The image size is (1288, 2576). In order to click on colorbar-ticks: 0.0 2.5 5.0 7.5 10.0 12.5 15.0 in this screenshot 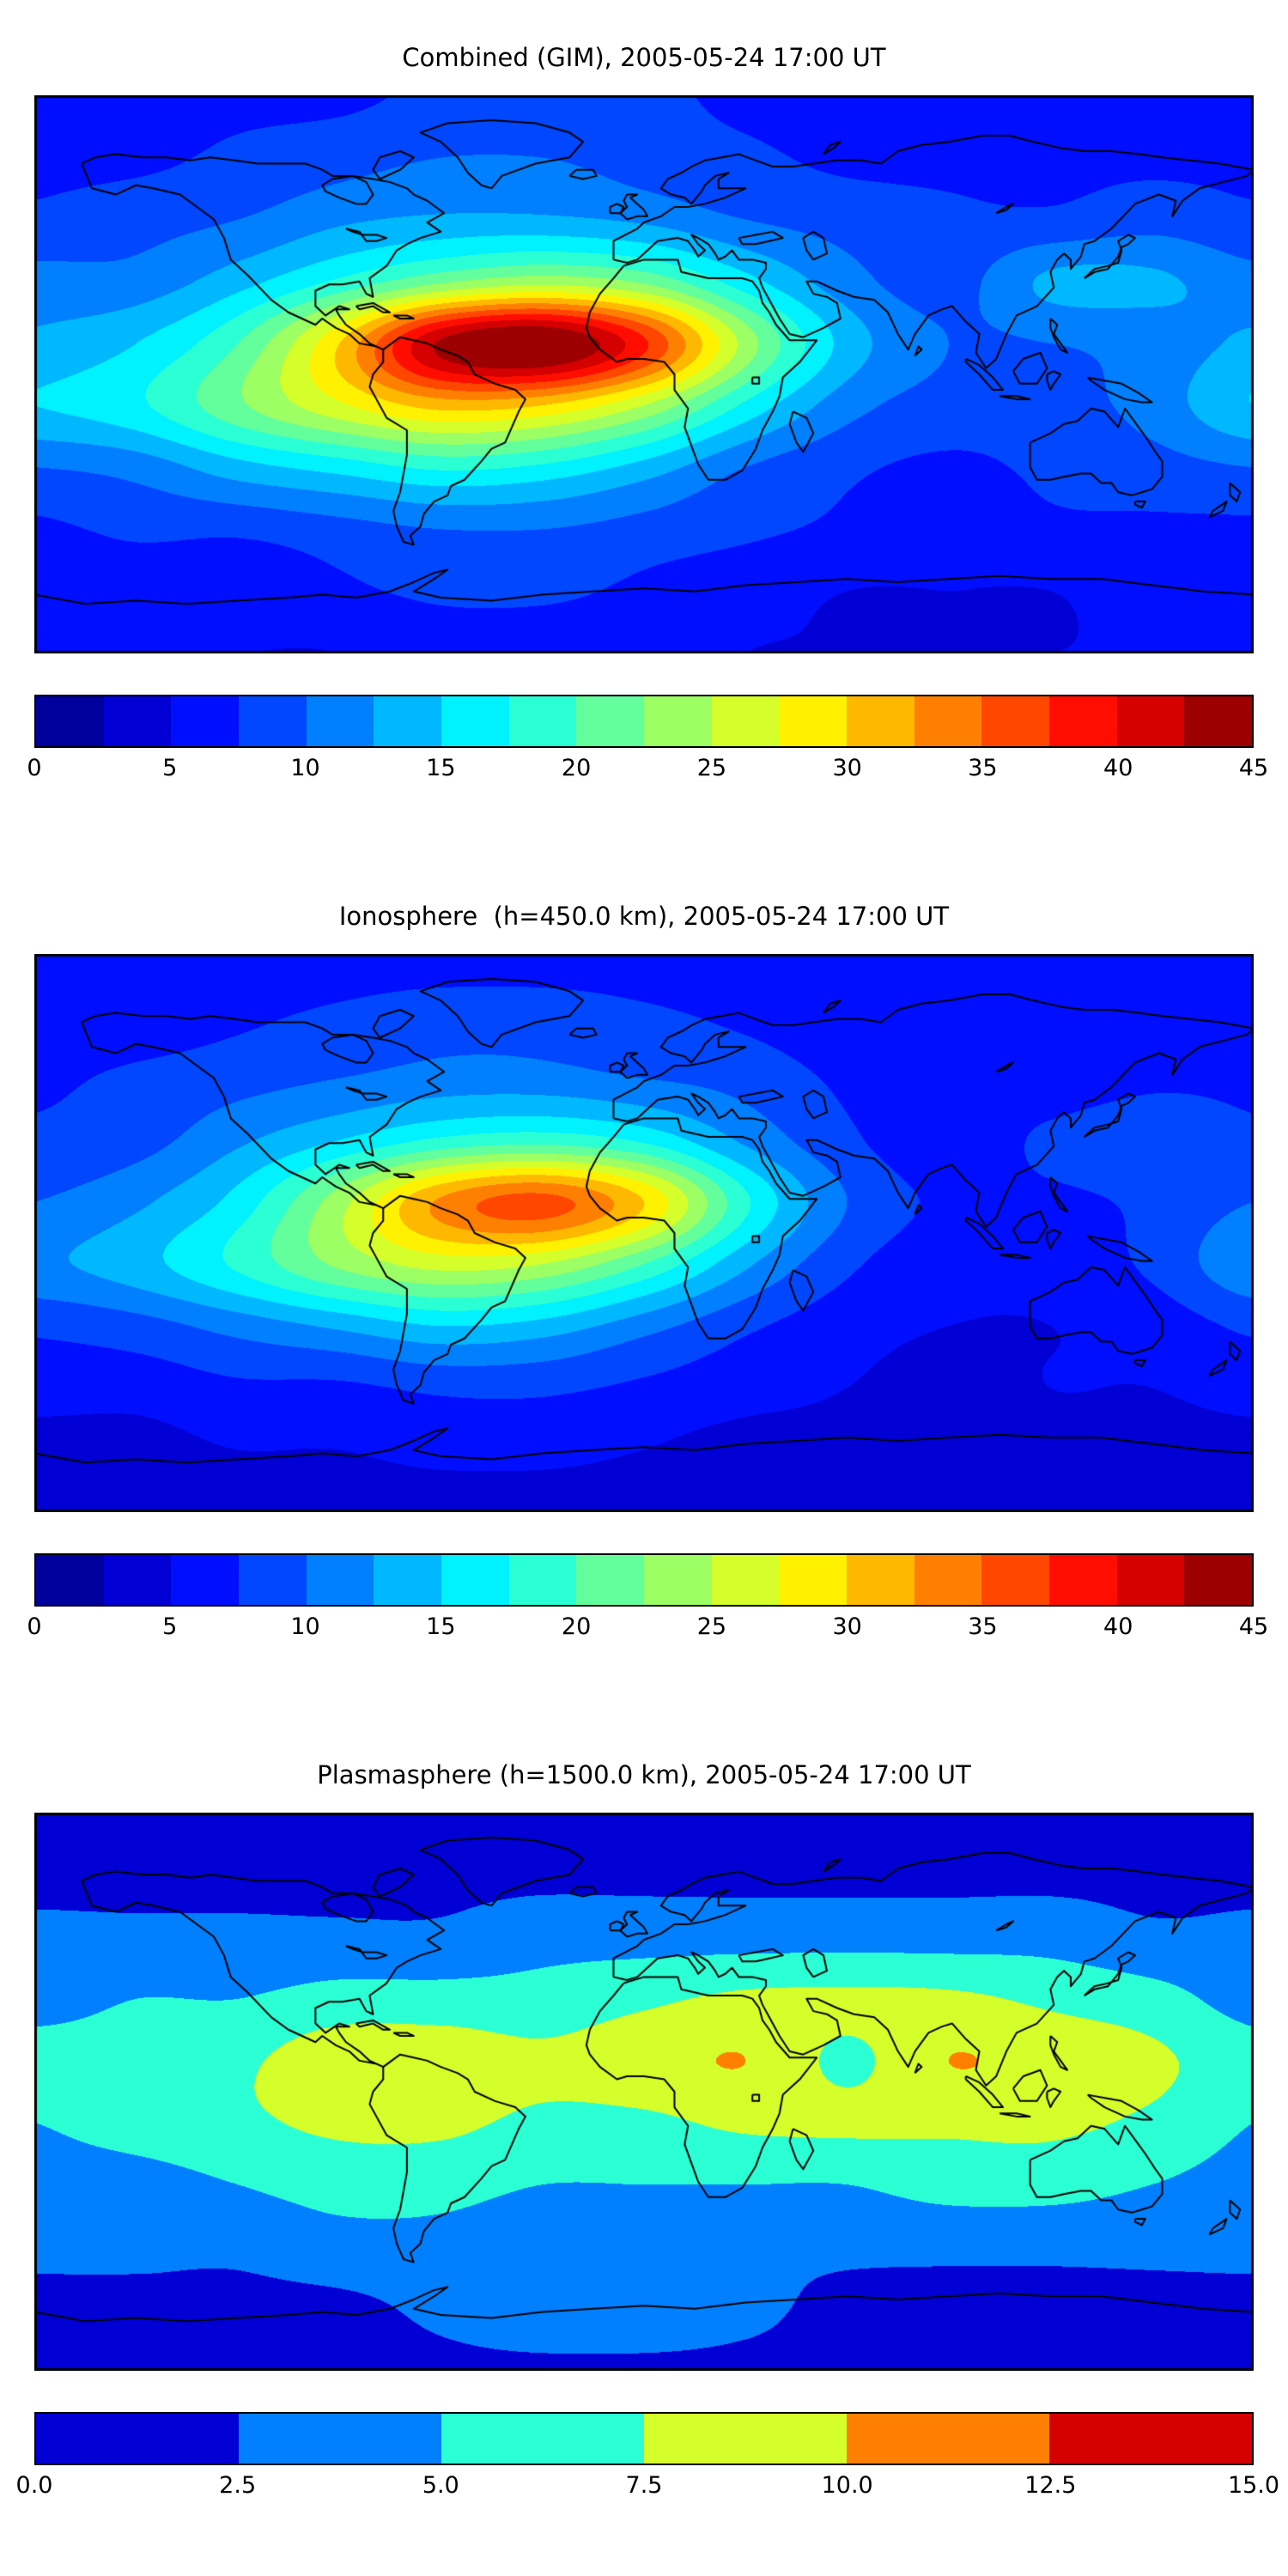, I will do `click(648, 2488)`.